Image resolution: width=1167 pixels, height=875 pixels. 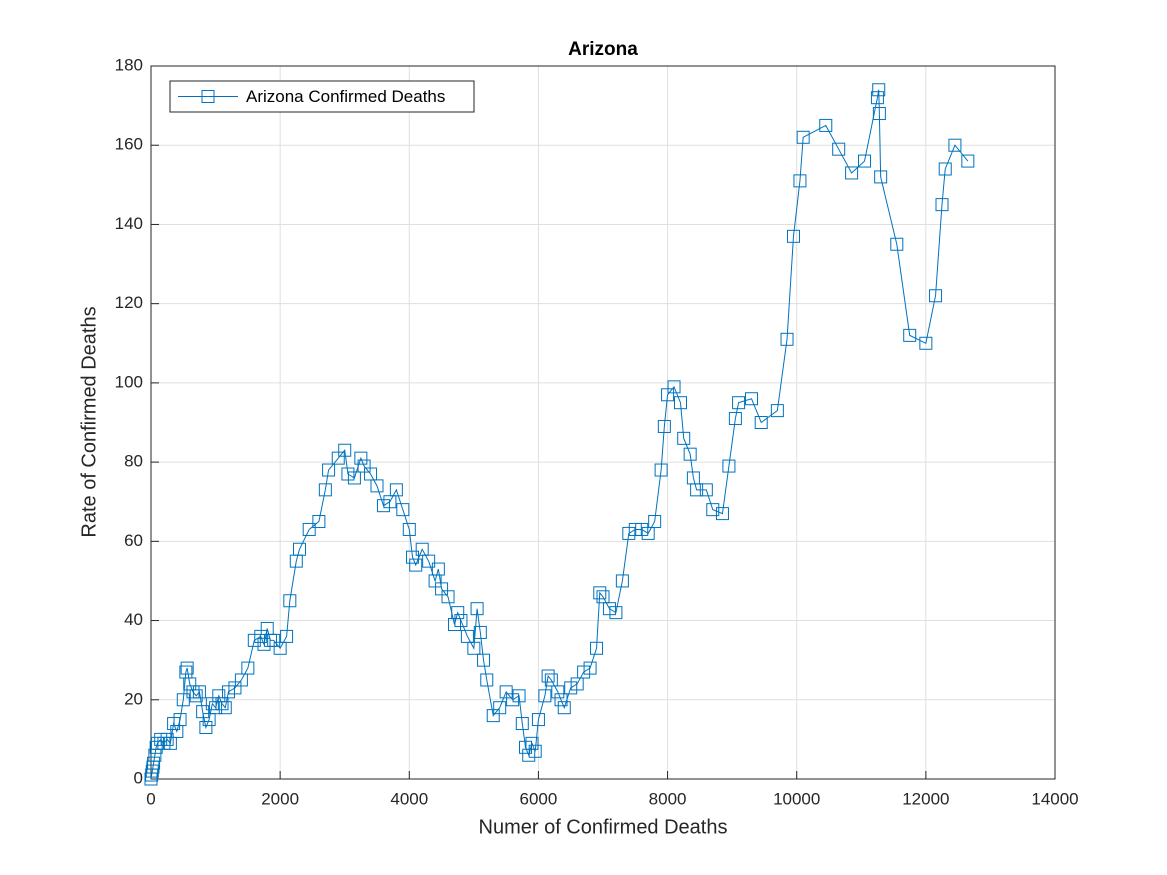 What do you see at coordinates (796, 798) in the screenshot?
I see `x-tick-label: 10000` at bounding box center [796, 798].